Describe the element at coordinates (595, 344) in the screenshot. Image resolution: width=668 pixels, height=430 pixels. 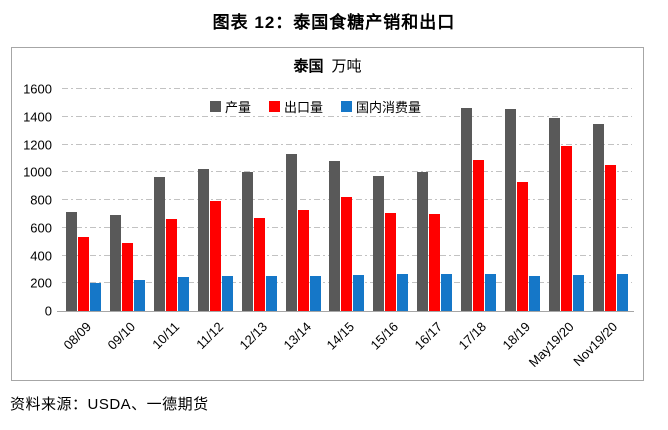
I see `x-tick-label: Nov19/20` at that location.